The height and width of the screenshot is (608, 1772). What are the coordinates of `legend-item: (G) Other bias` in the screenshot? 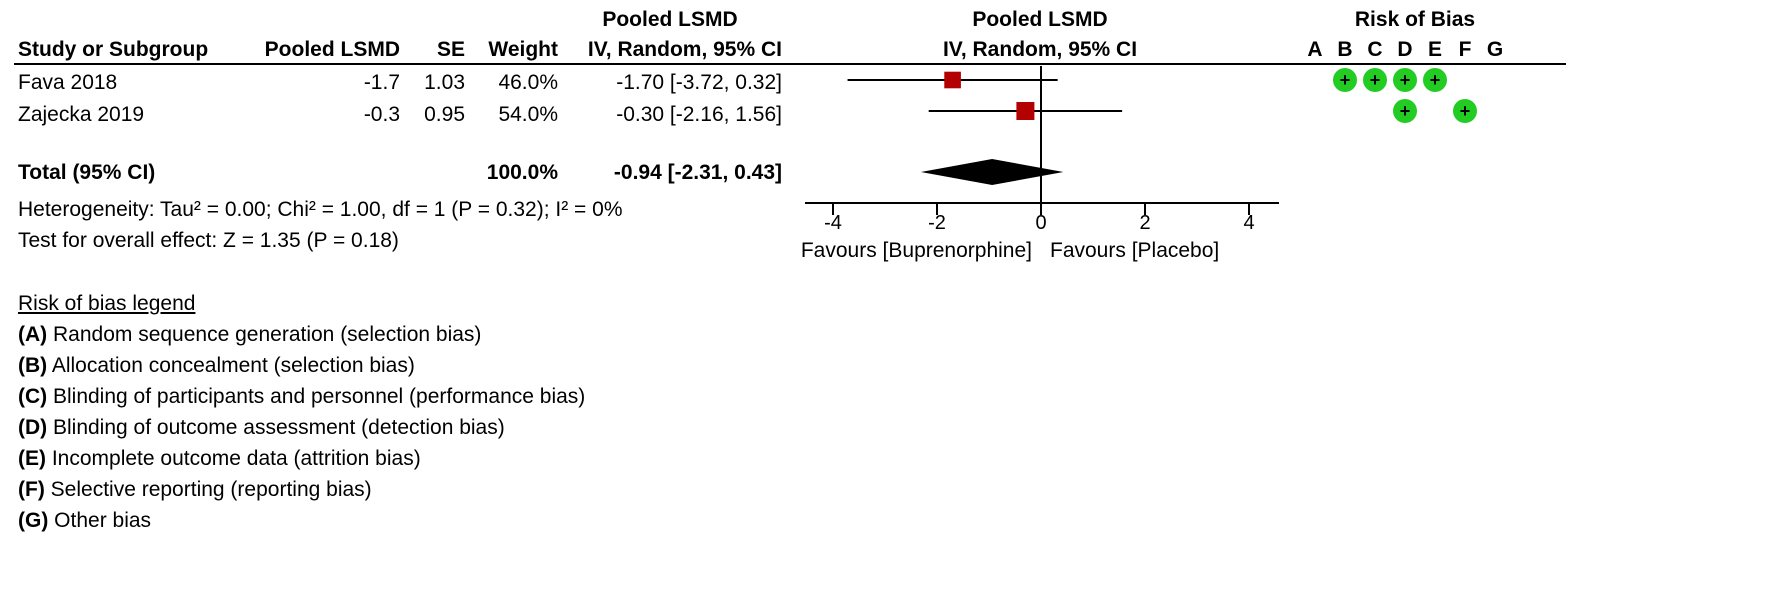 It's located at (84, 520).